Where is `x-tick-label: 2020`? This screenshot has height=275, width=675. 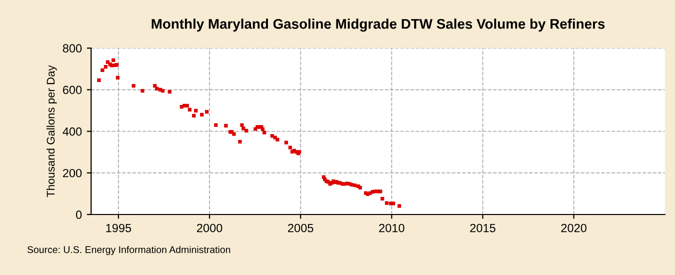
x-tick-label: 2020 is located at coordinates (573, 228).